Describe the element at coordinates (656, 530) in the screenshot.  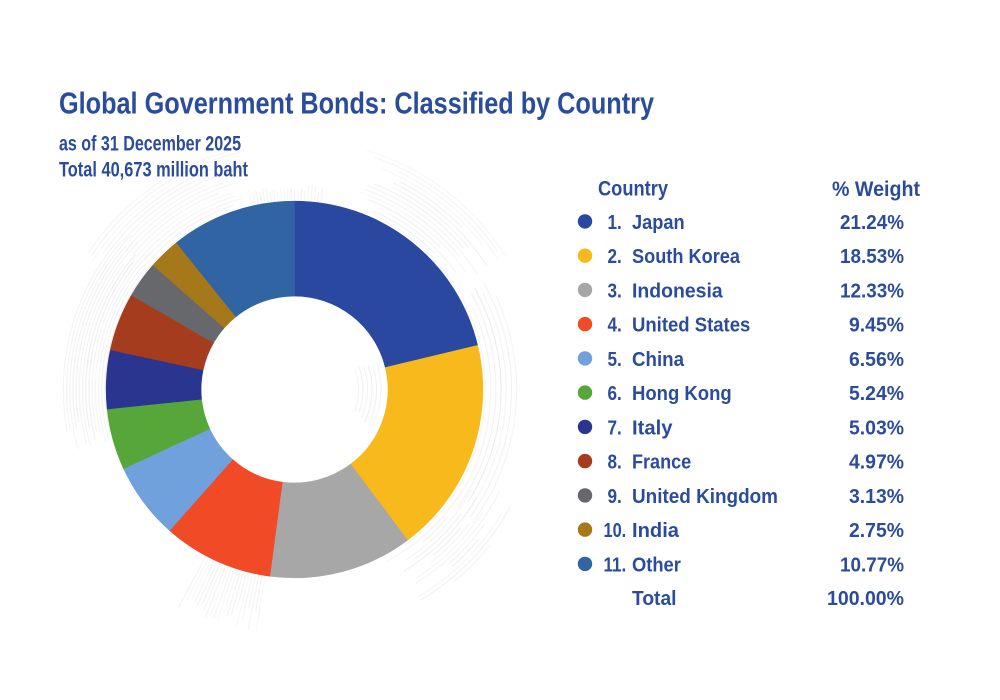
I see `svg-text: India` at that location.